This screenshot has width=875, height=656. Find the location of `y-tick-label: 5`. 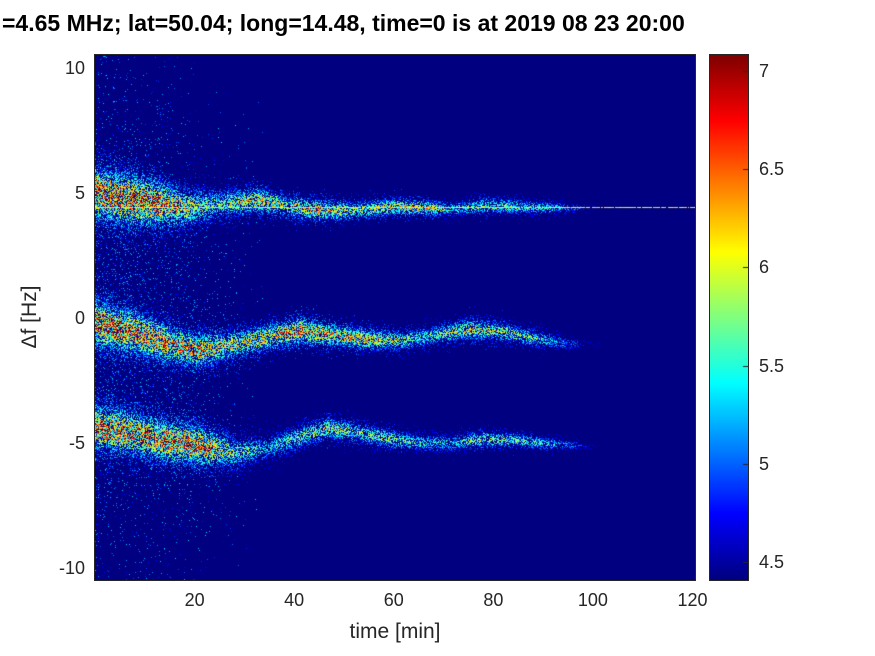

y-tick-label: 5 is located at coordinates (79, 192).